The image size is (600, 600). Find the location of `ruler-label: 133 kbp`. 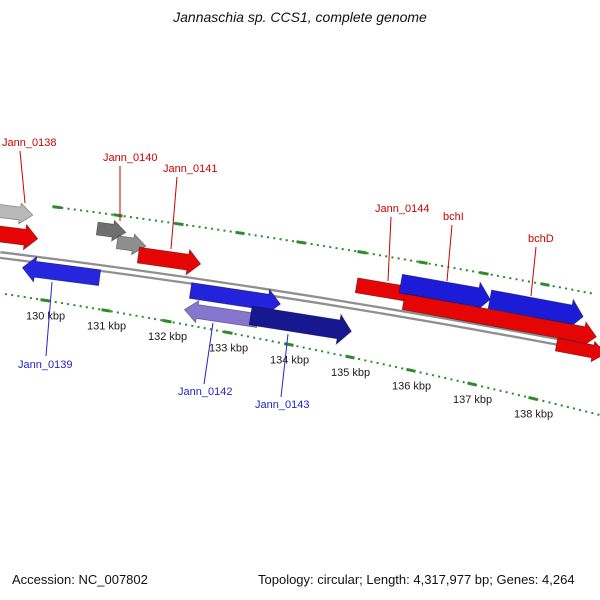

ruler-label: 133 kbp is located at coordinates (228, 349).